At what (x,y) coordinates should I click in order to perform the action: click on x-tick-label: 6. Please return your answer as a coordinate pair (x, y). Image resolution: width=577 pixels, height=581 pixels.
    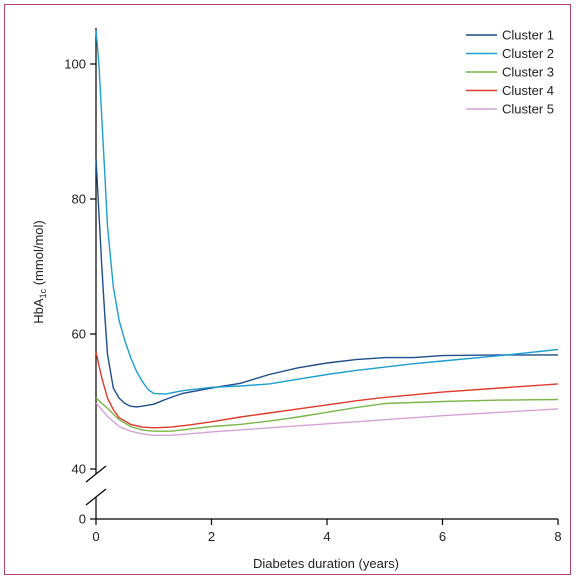
    Looking at the image, I should click on (442, 536).